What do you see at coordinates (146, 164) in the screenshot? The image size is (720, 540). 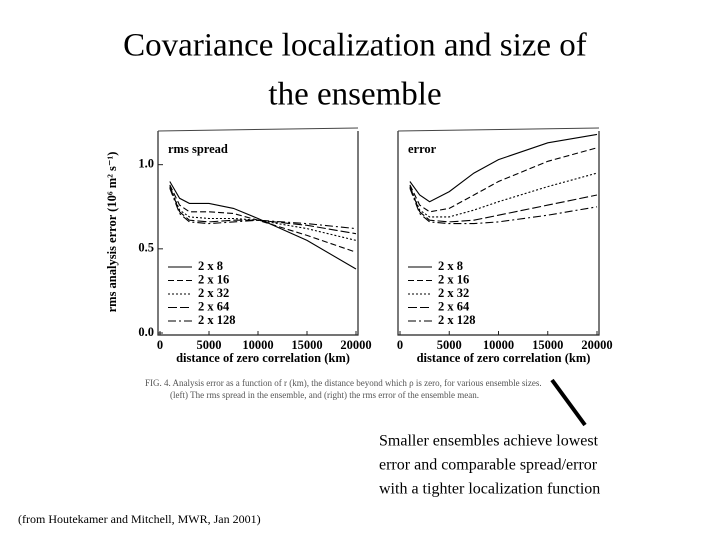 I see `y-tick-label: 1.0` at bounding box center [146, 164].